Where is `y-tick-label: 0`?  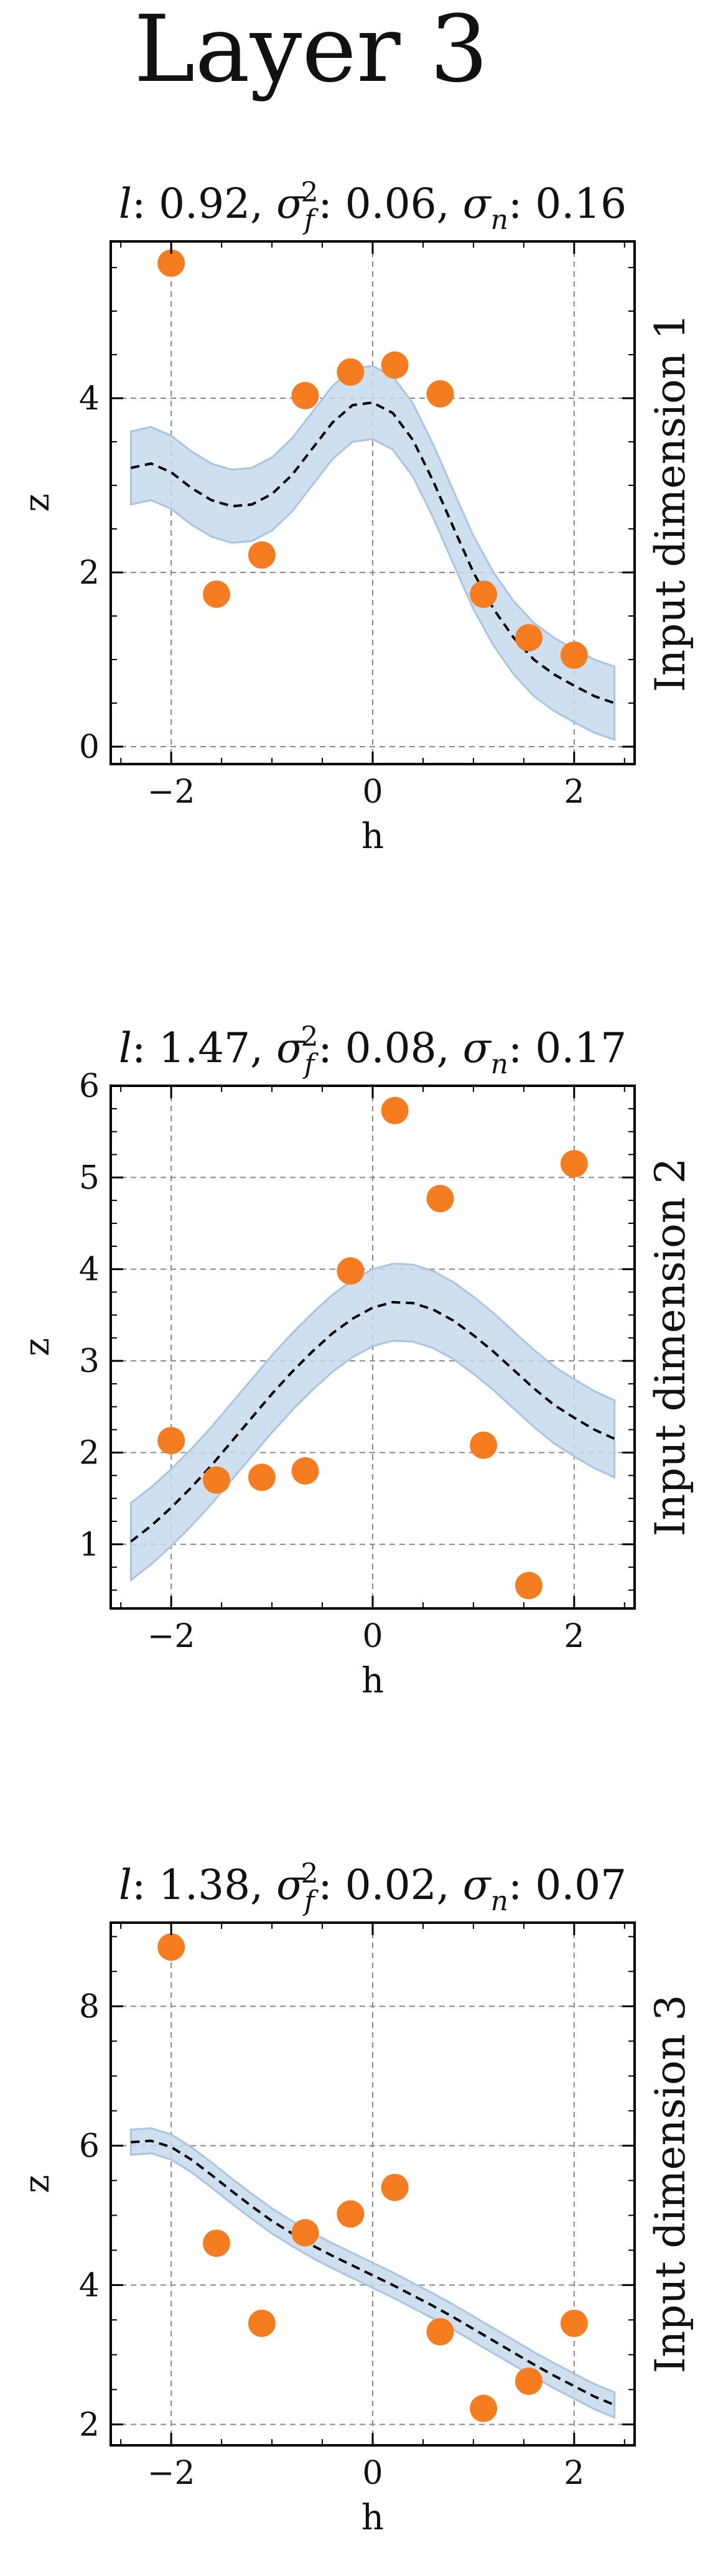 y-tick-label: 0 is located at coordinates (89, 747).